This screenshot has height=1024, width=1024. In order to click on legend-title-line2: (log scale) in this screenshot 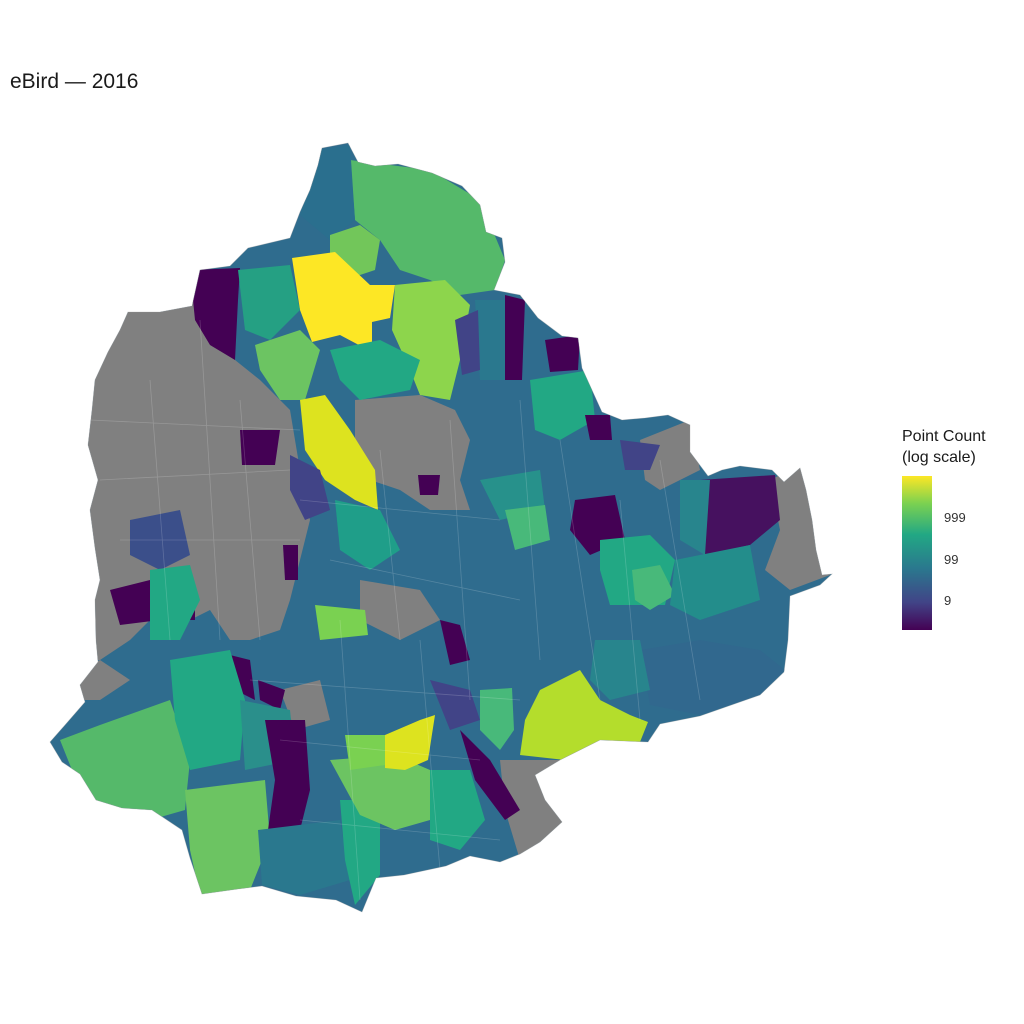, I will do `click(939, 457)`.